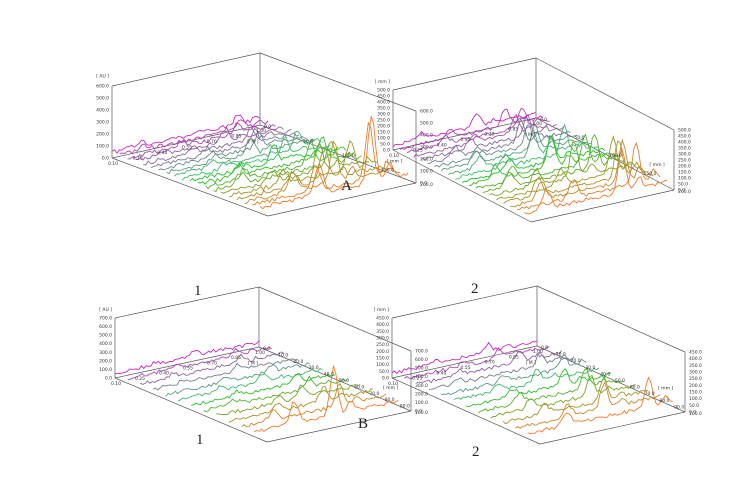  Describe the element at coordinates (383, 115) in the screenshot. I see `z-tick-label: 300.0` at that location.